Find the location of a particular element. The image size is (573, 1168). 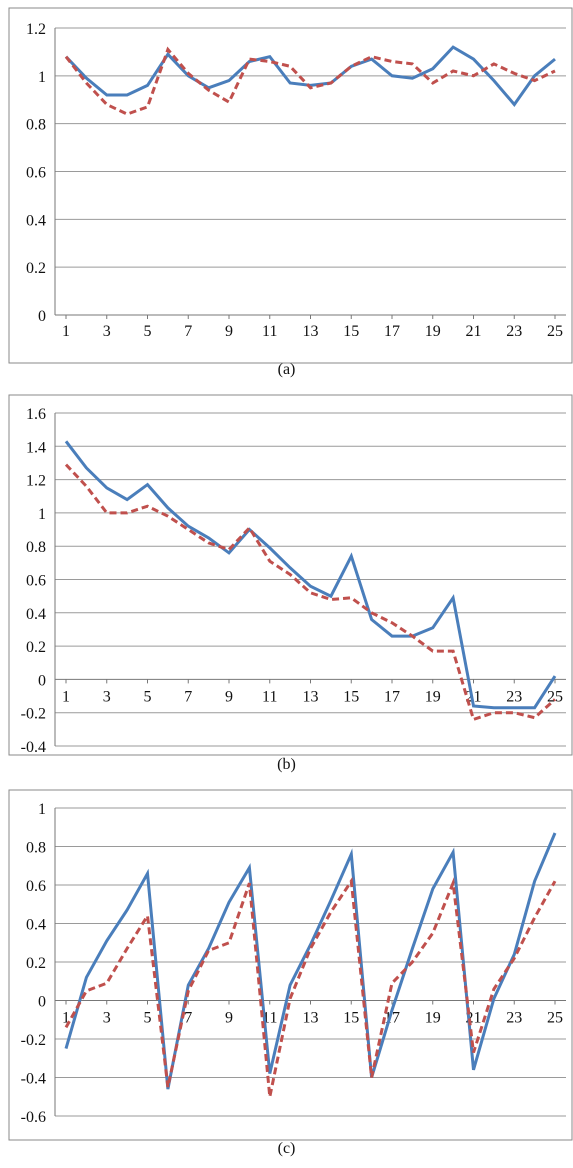

caption-c: (c) is located at coordinates (286, 1148).